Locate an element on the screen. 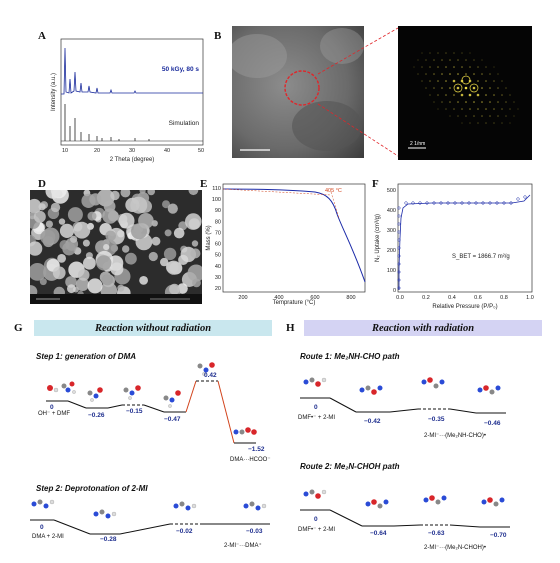 This screenshot has height=563, width=560. panel-label-b: B is located at coordinates (218, 36).